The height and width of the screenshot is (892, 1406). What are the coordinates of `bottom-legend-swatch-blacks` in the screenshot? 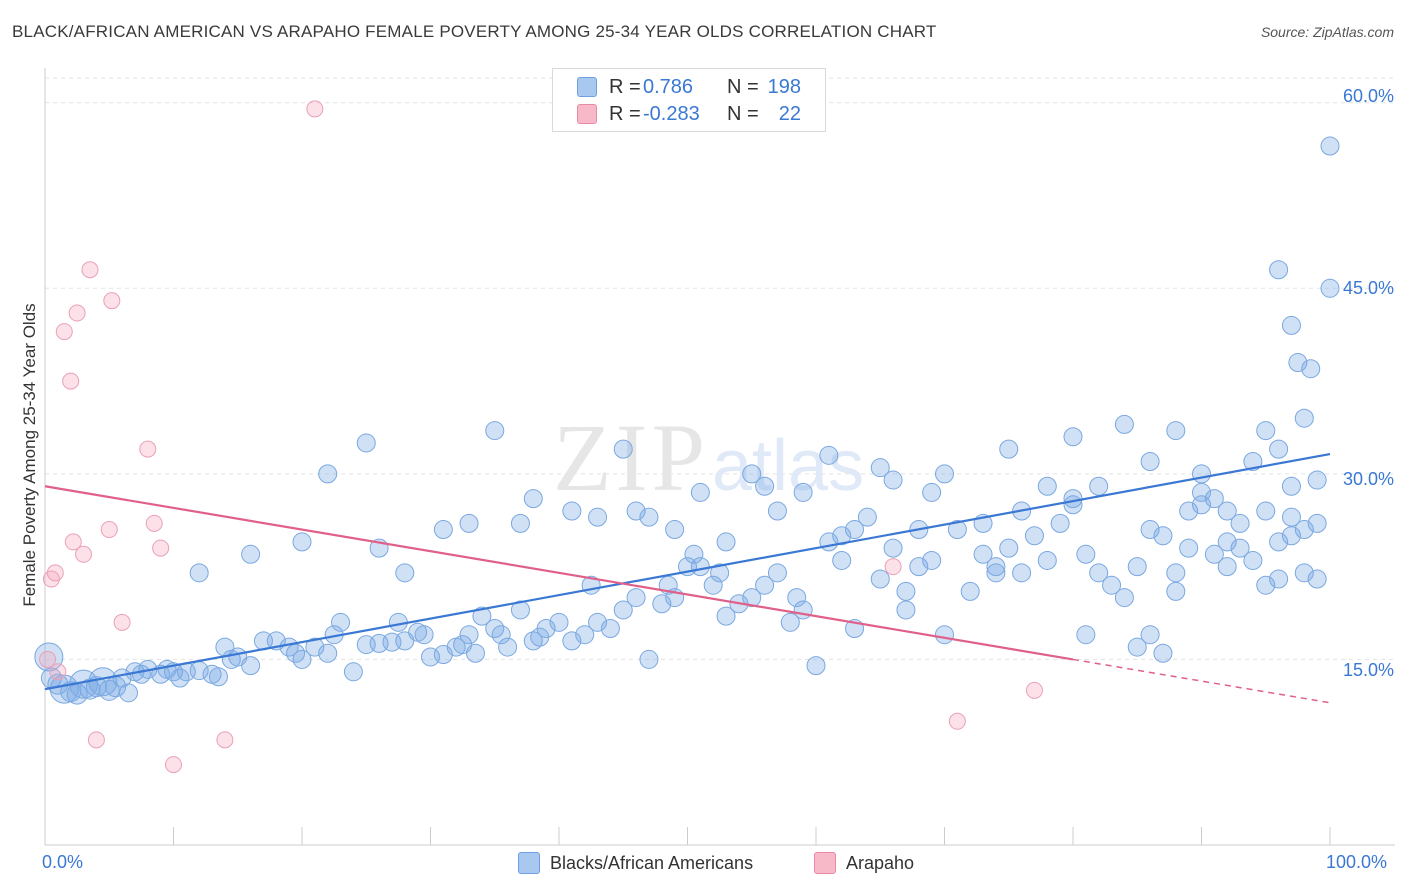 It's located at (529, 863).